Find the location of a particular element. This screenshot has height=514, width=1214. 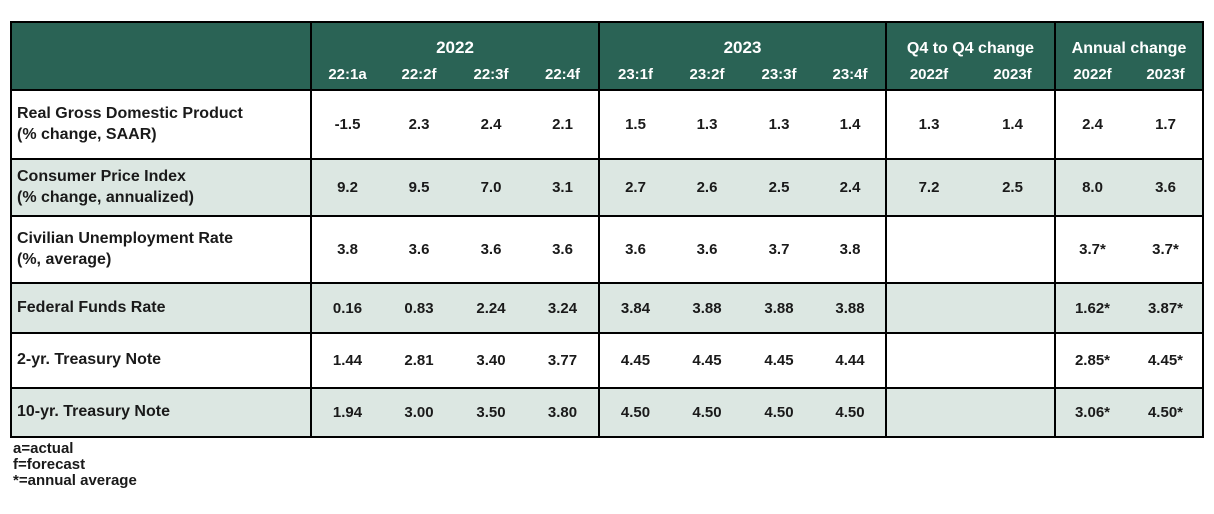

value-cell: 7.0 is located at coordinates (491, 187).